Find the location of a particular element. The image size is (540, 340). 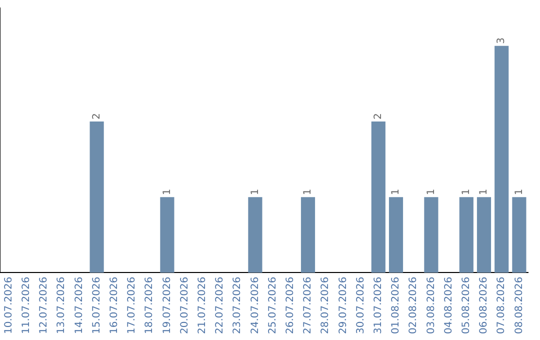

x-tick-label: 31.07.2026 is located at coordinates (378, 305).